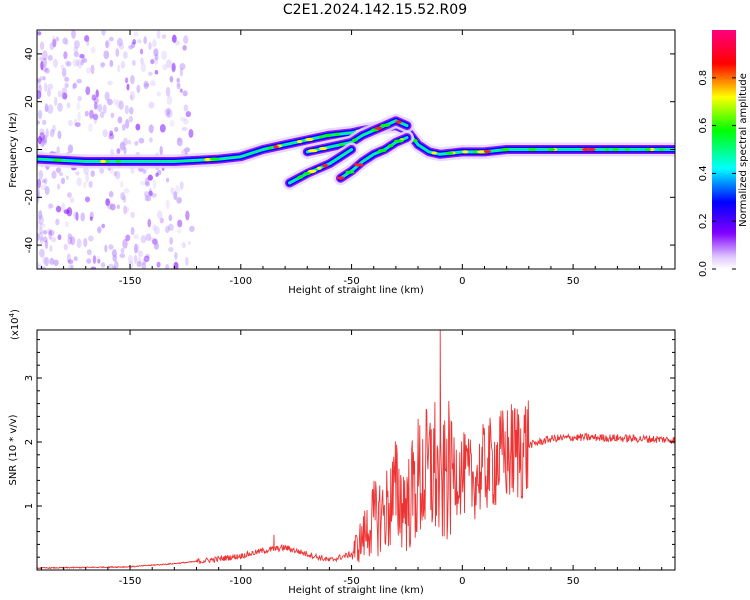  I want to click on x-tick-label: 0, so click(462, 281).